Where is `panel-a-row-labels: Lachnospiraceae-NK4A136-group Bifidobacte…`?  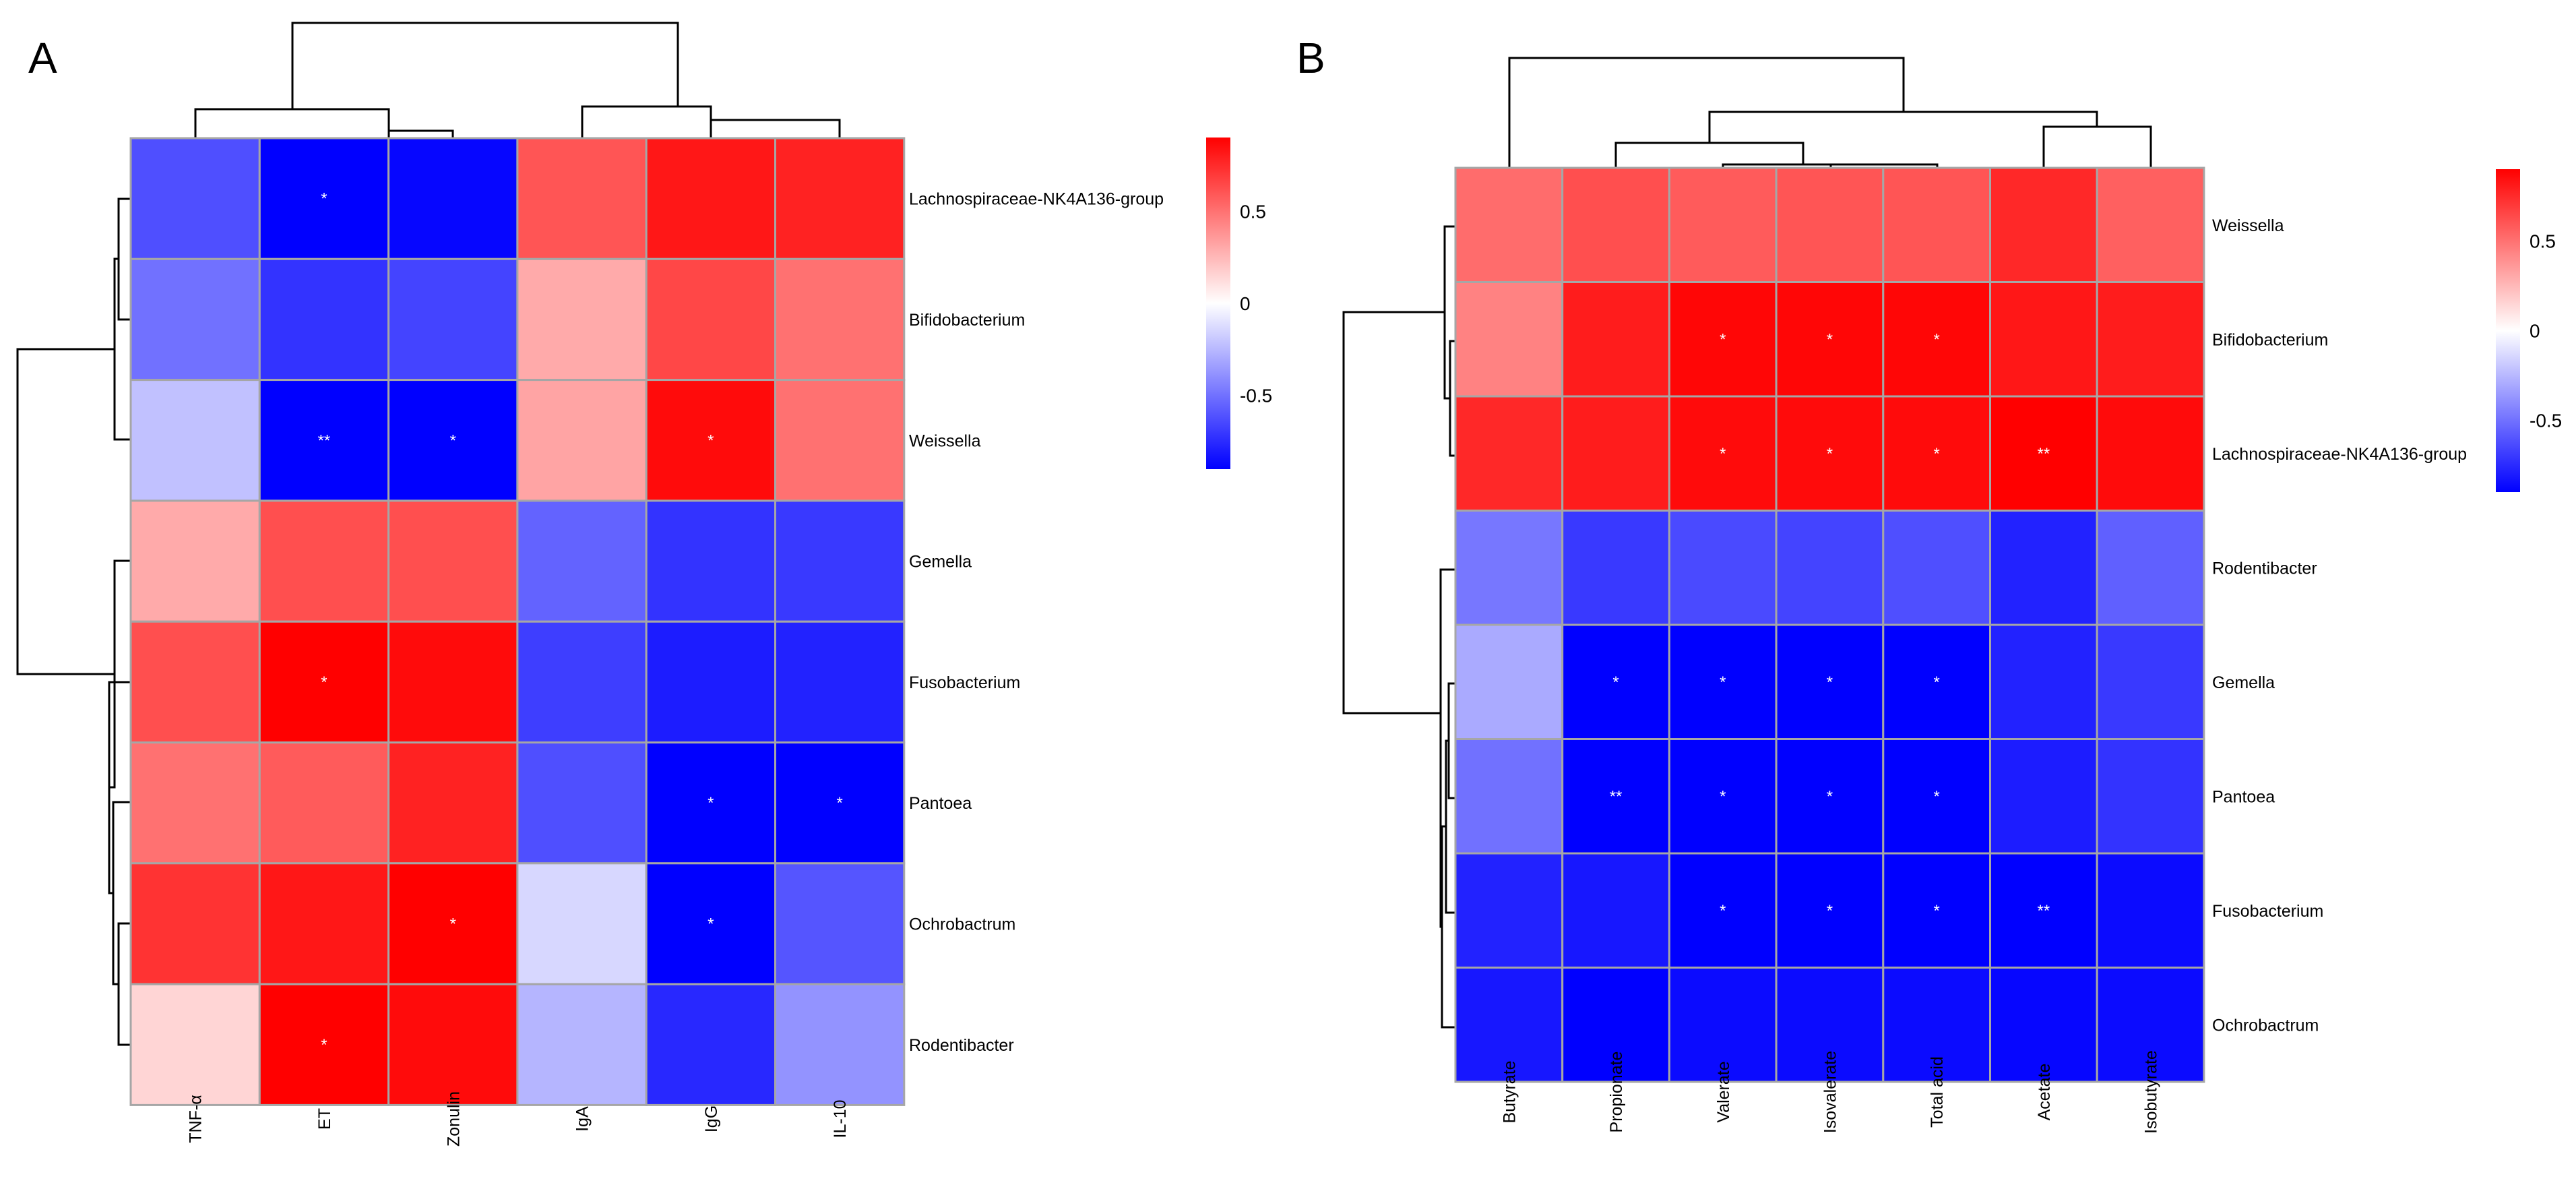
panel-a-row-labels: Lachnospiraceae-NK4A136-group Bifidobacte… is located at coordinates (1036, 622).